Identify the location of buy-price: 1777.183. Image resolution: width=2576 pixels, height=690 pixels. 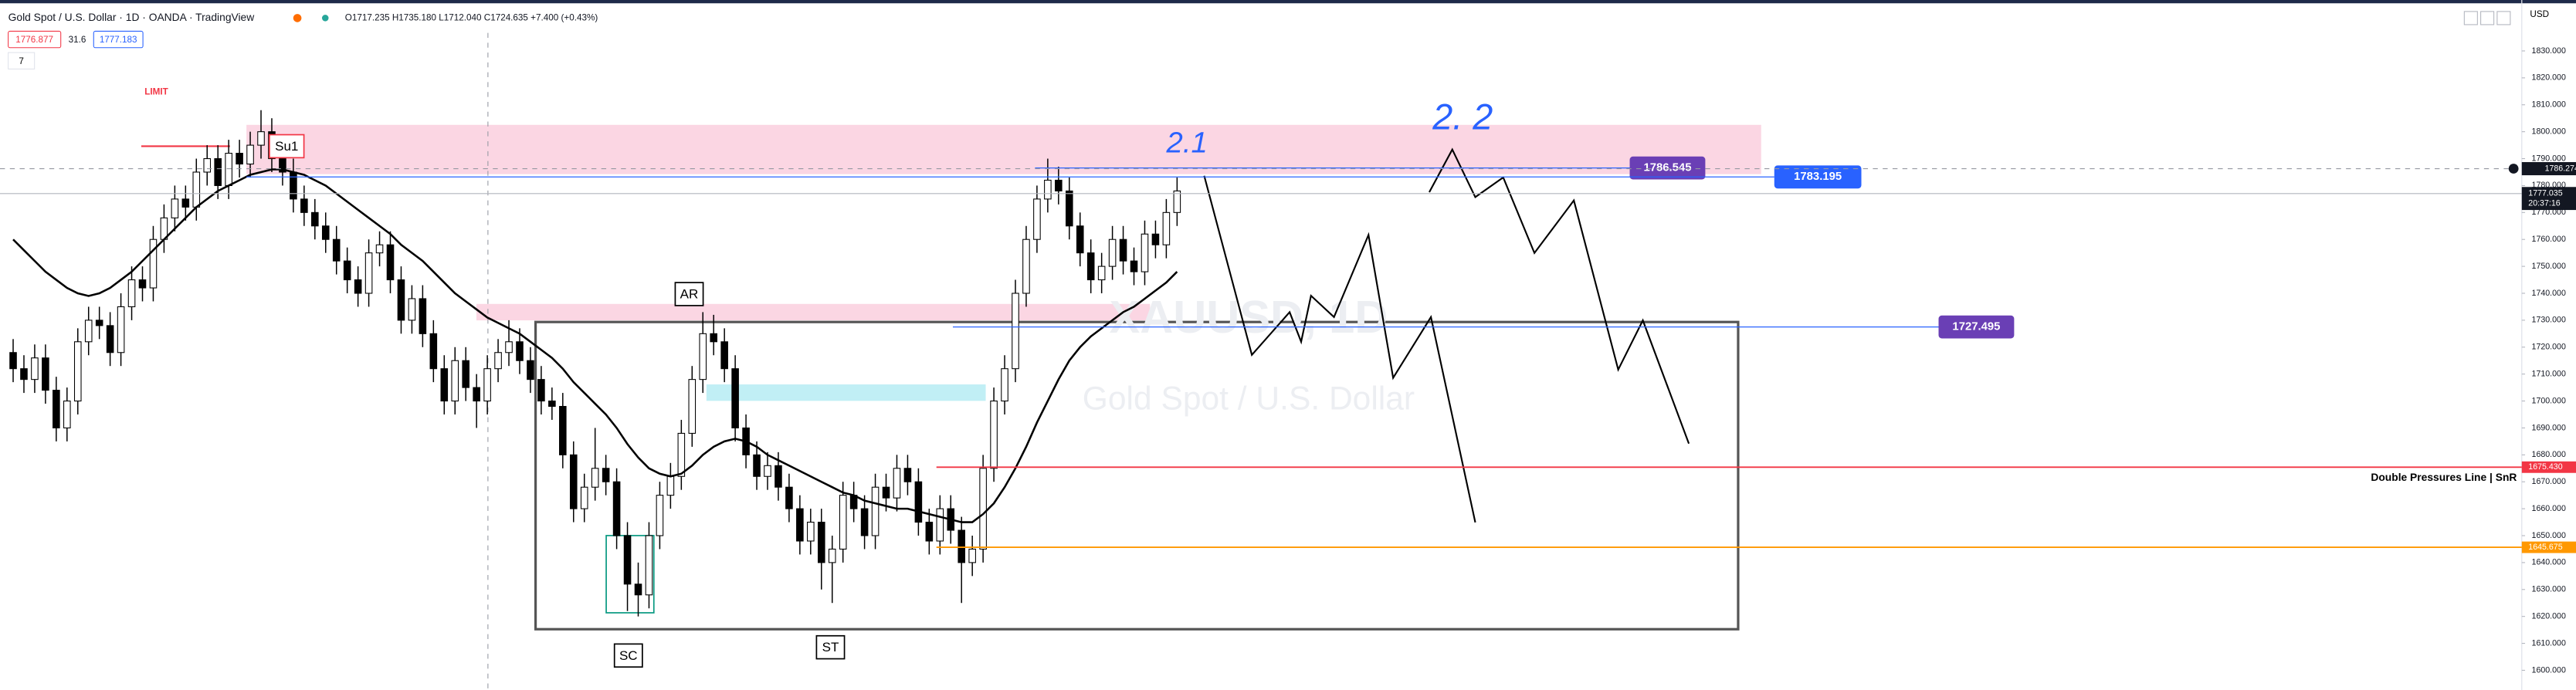
(118, 40).